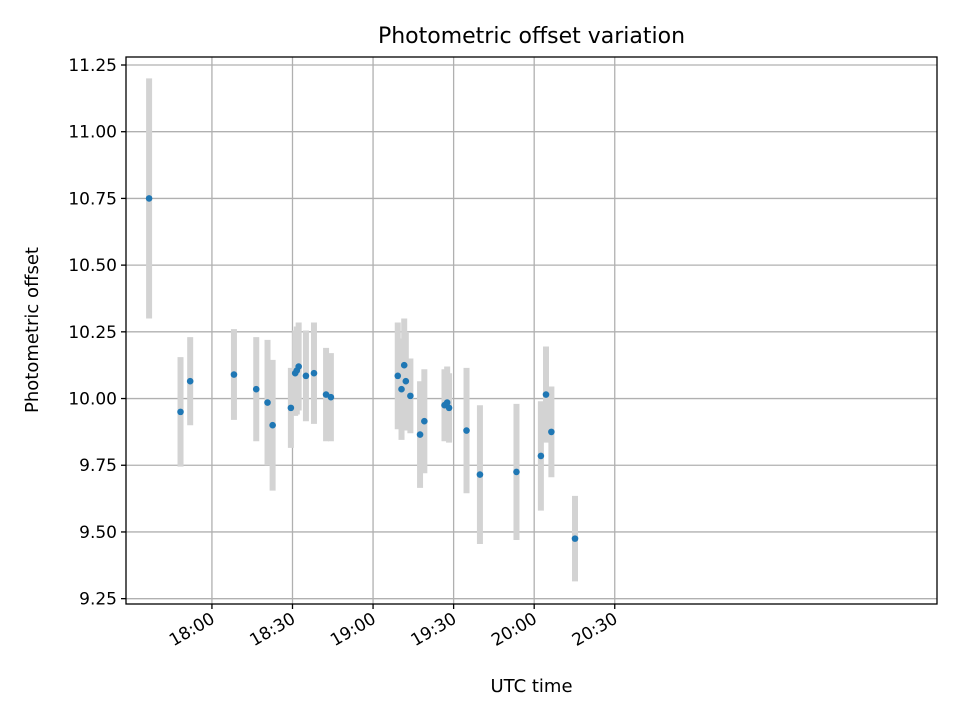 This screenshot has width=960, height=720. Describe the element at coordinates (531, 36) in the screenshot. I see `chart-title: Photometric offset variation` at that location.